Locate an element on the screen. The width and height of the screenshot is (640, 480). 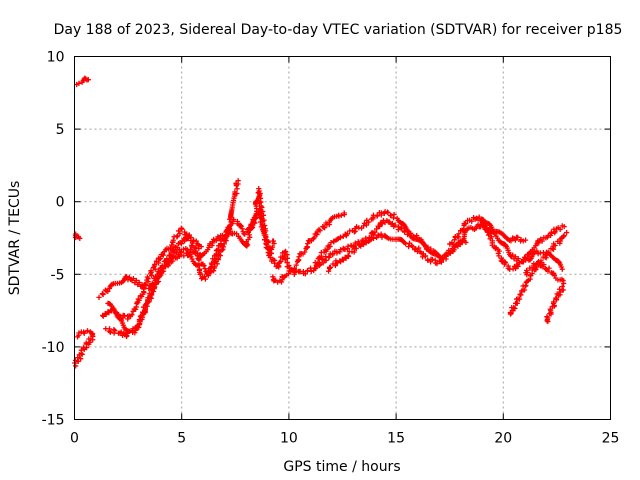
y-tick-label: -5 is located at coordinates (58, 275).